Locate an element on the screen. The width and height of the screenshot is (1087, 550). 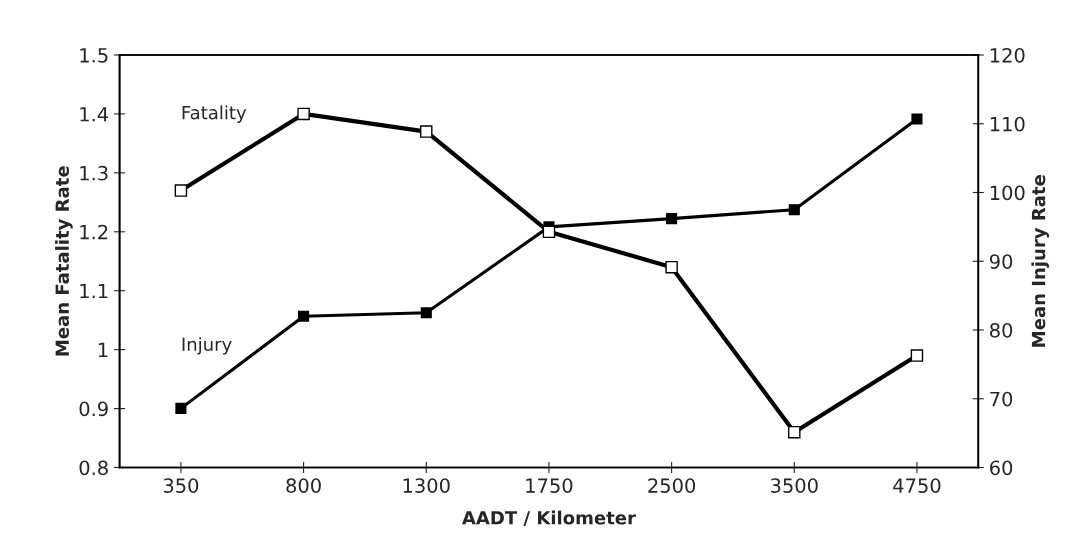
x-tick-label: 1750 is located at coordinates (549, 485).